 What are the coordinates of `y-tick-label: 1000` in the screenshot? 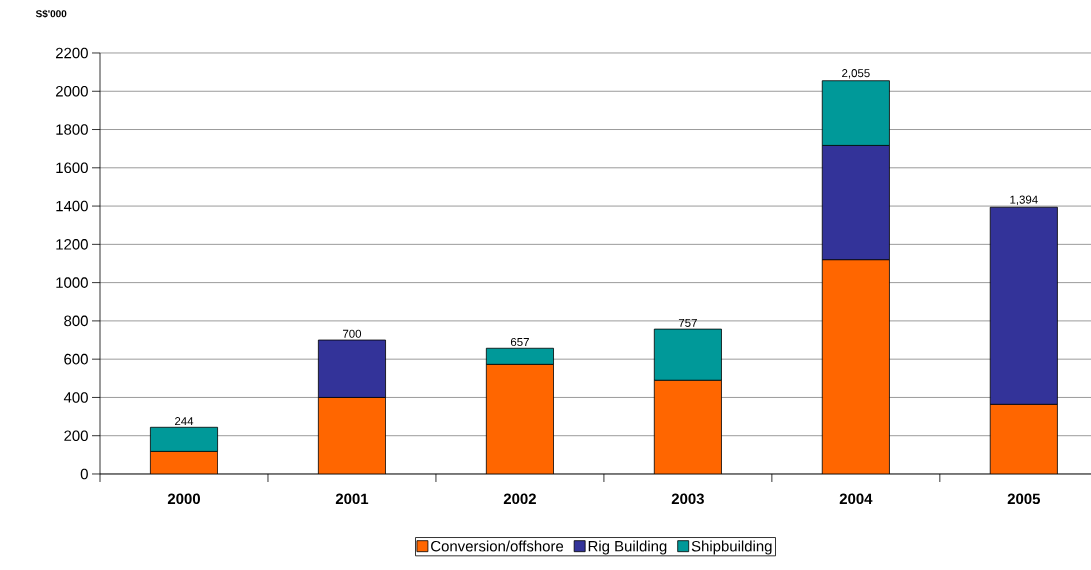 It's located at (72, 282).